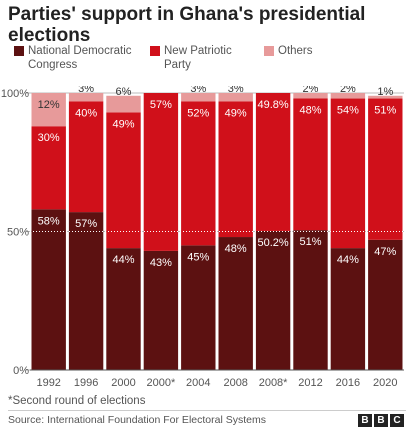 This screenshot has height=435, width=414. I want to click on bar-value-label: 50.2%, so click(272, 243).